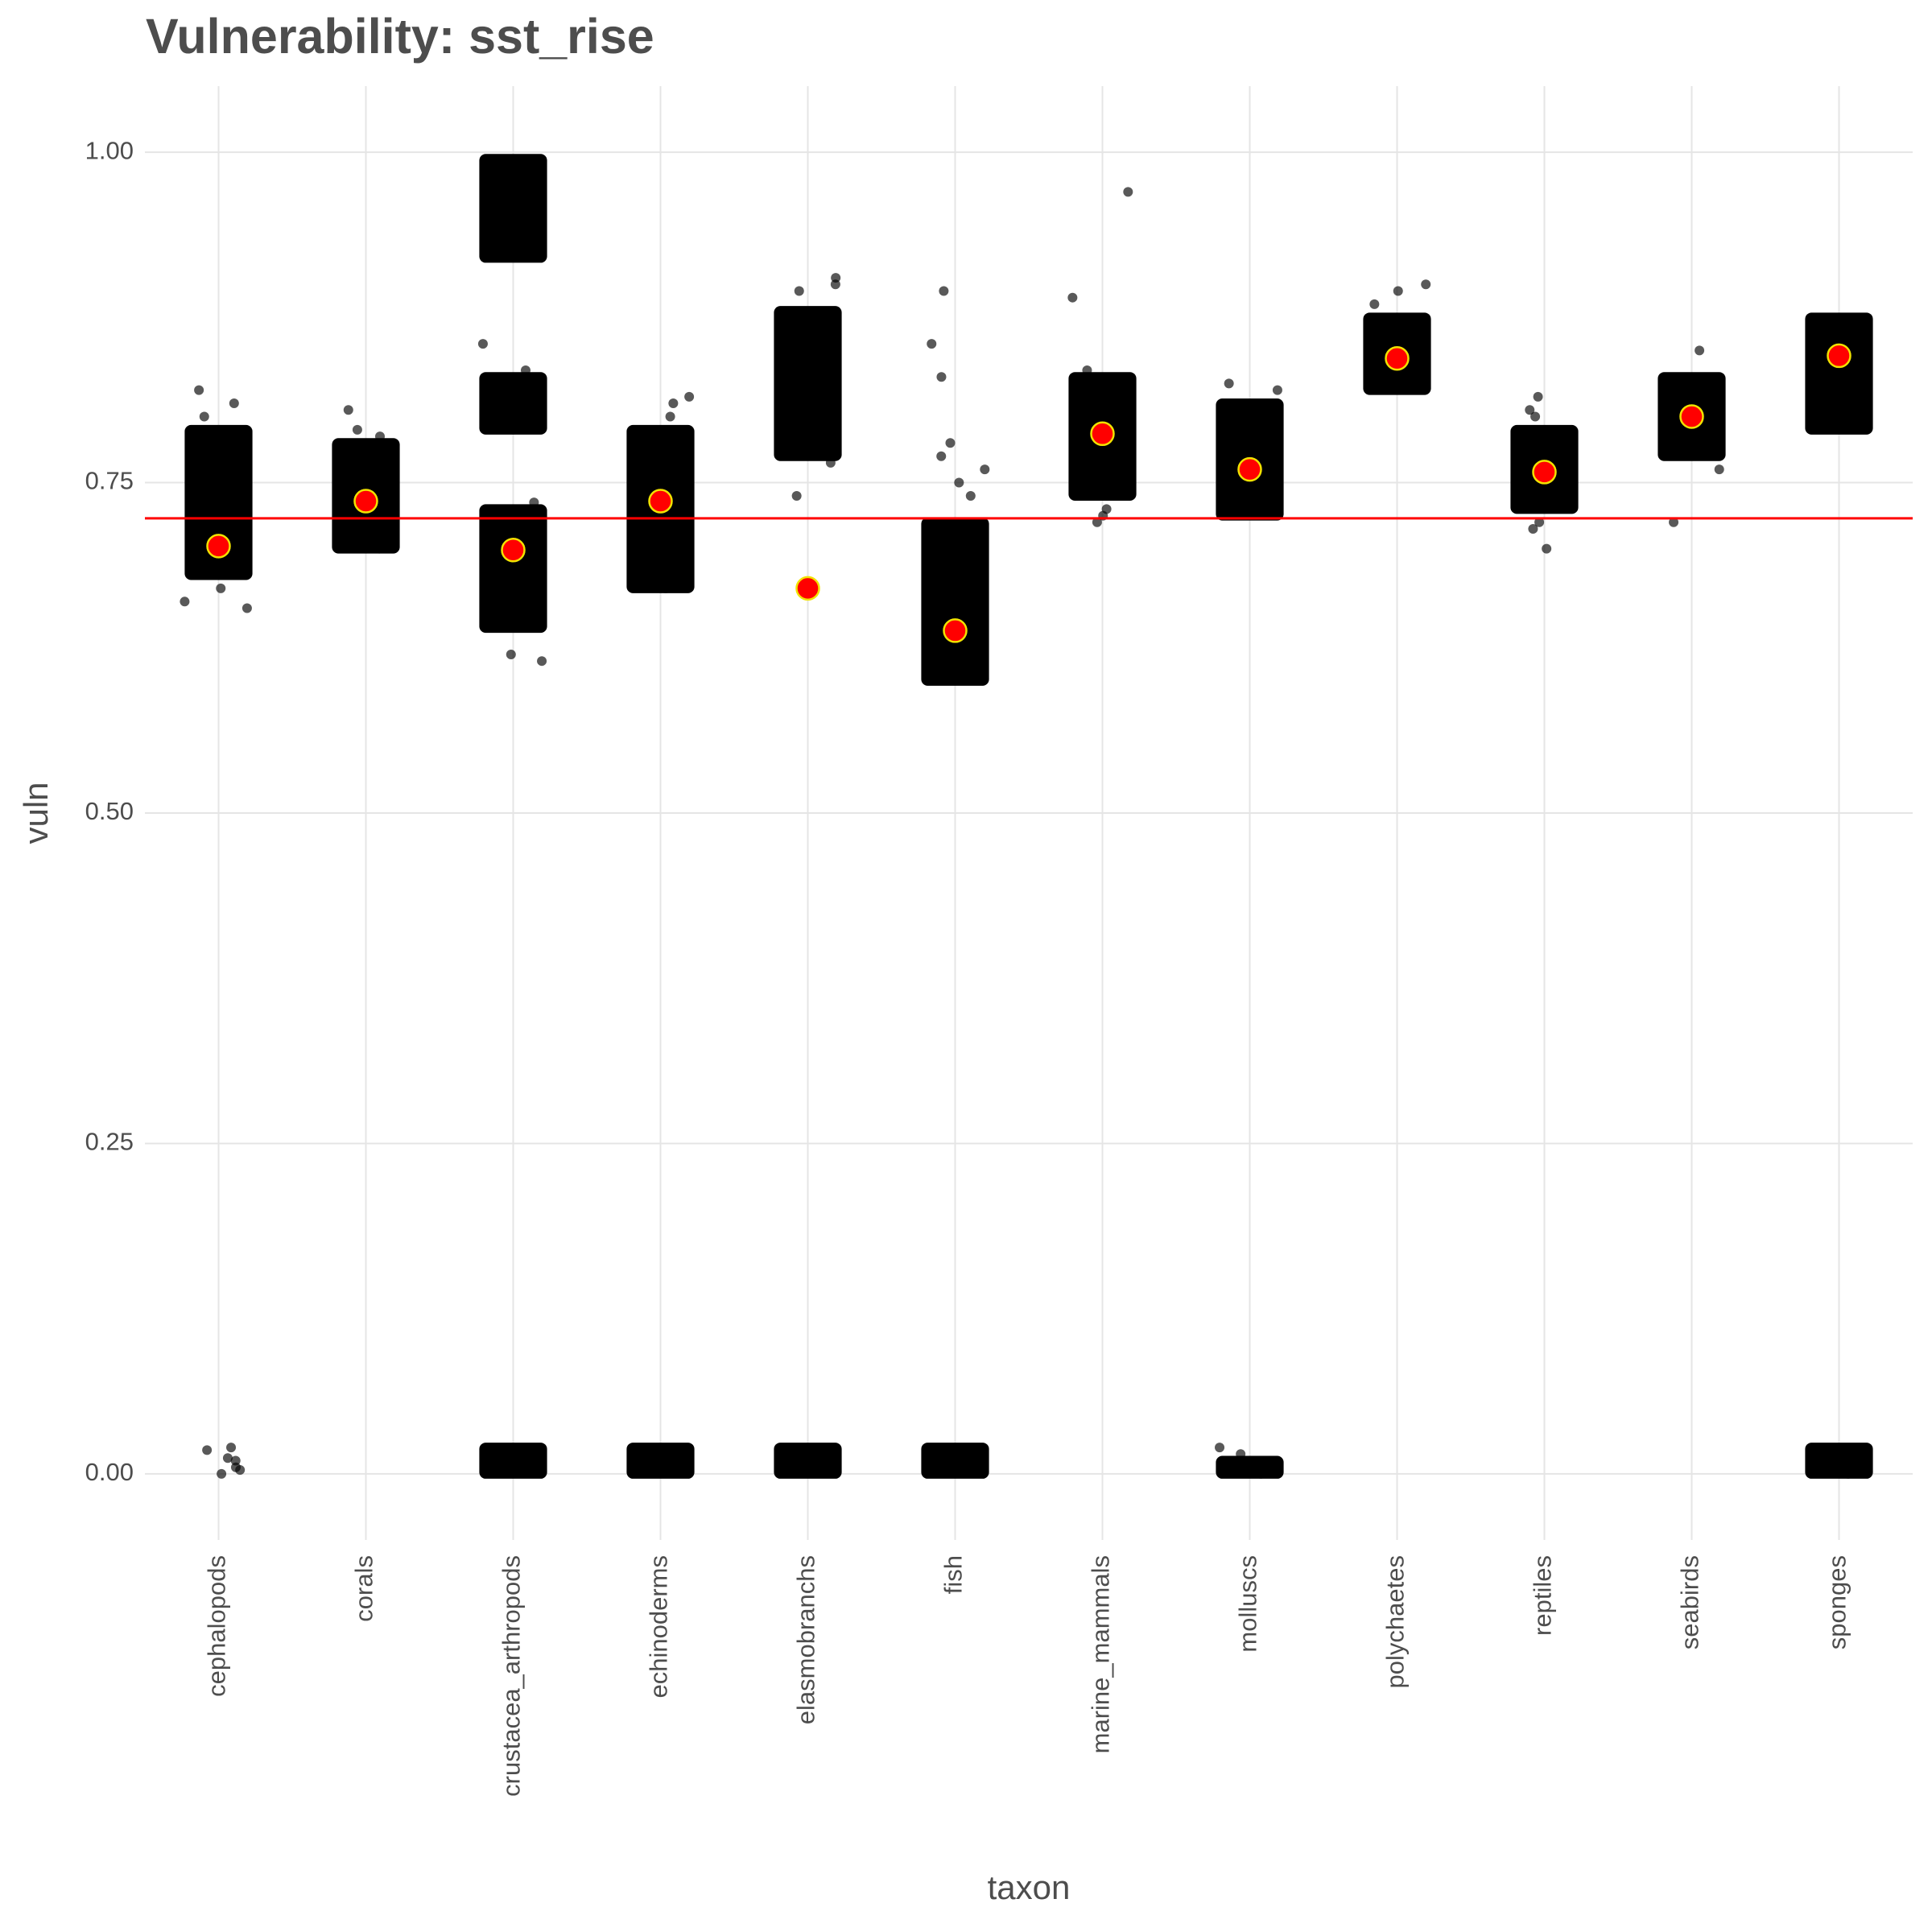 The width and height of the screenshot is (1932, 1932). Describe the element at coordinates (1029, 1887) in the screenshot. I see `x-axis-title: taxon` at that location.